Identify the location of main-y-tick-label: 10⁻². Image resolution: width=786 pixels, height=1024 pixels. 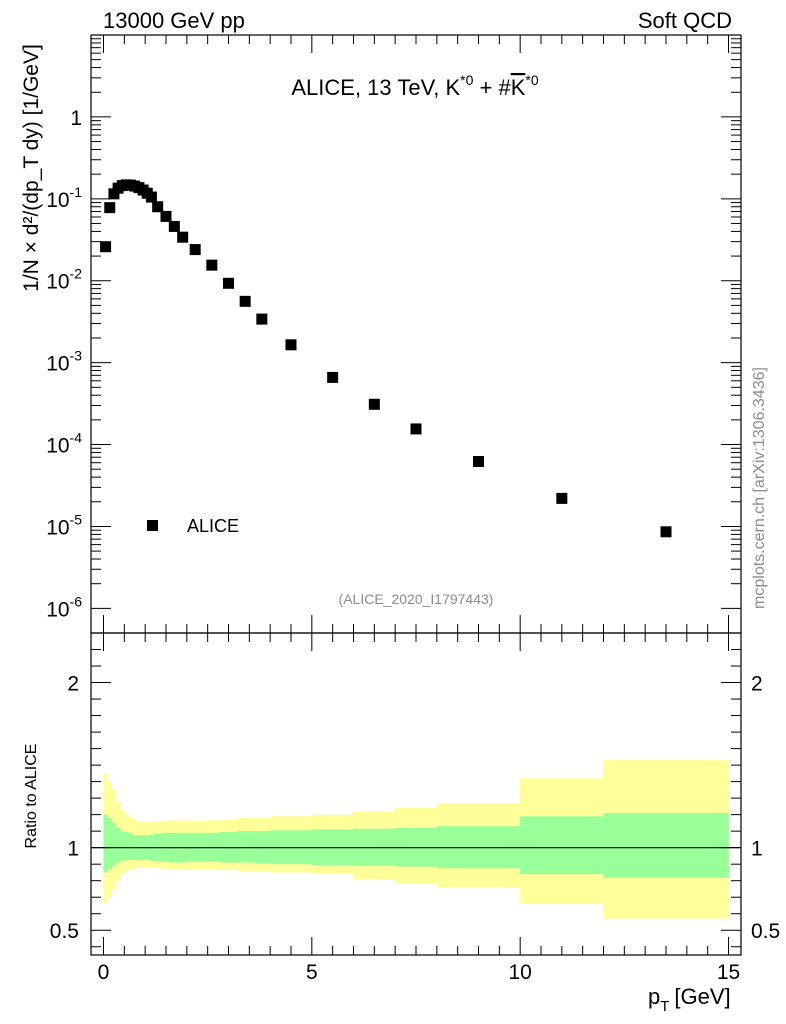
(64, 280).